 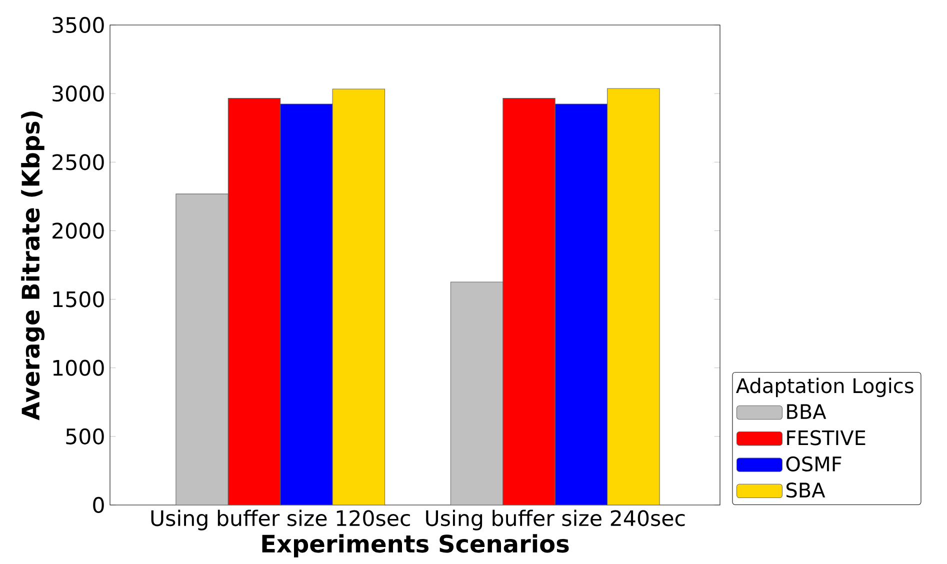 I want to click on y-tick-label: 3500, so click(x=78, y=25).